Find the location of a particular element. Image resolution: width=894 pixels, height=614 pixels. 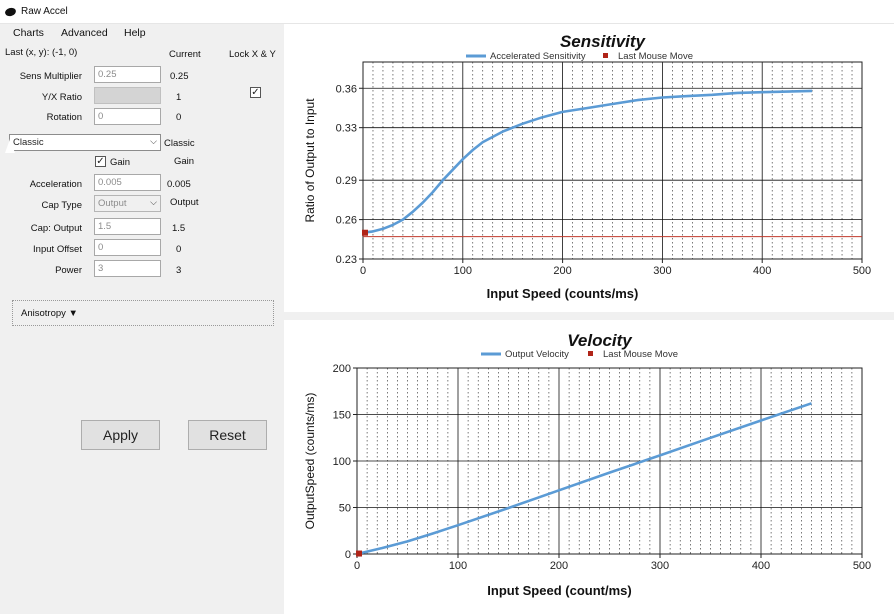

sensitivity-y-axis-label: Ratio of Output to Input is located at coordinates (310, 160).